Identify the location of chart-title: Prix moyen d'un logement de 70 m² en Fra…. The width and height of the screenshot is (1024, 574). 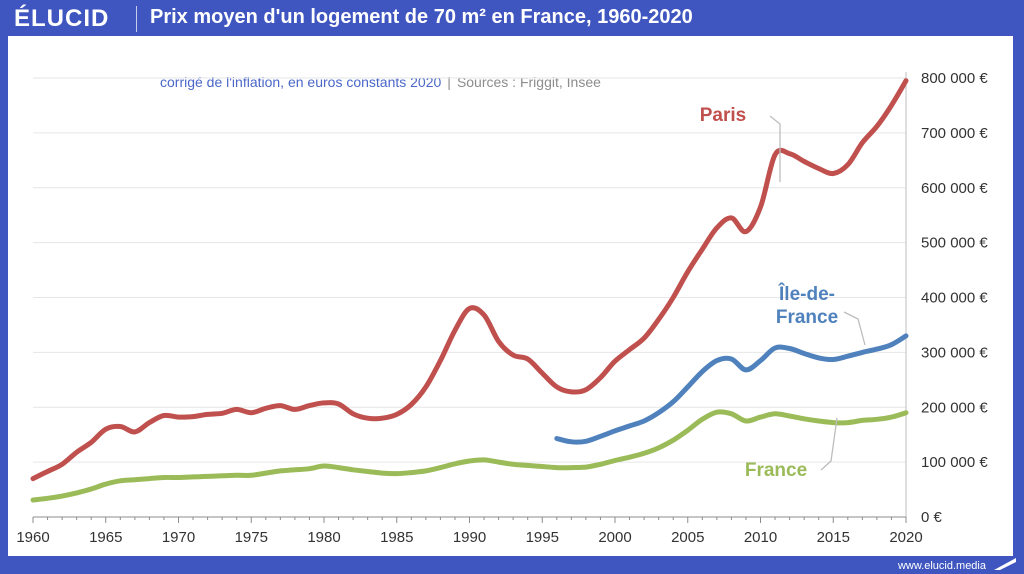
(421, 17).